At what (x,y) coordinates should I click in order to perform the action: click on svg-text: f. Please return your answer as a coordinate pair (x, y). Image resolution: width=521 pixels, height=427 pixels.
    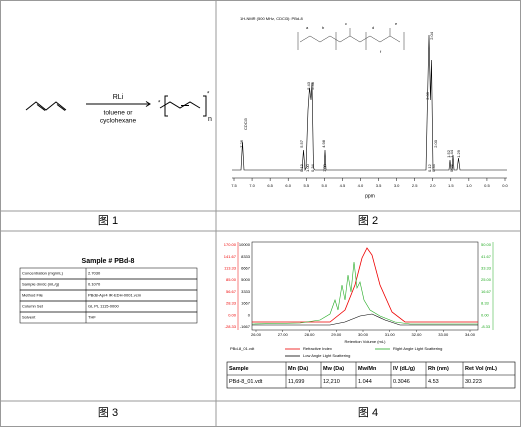
    Looking at the image, I should click on (381, 51).